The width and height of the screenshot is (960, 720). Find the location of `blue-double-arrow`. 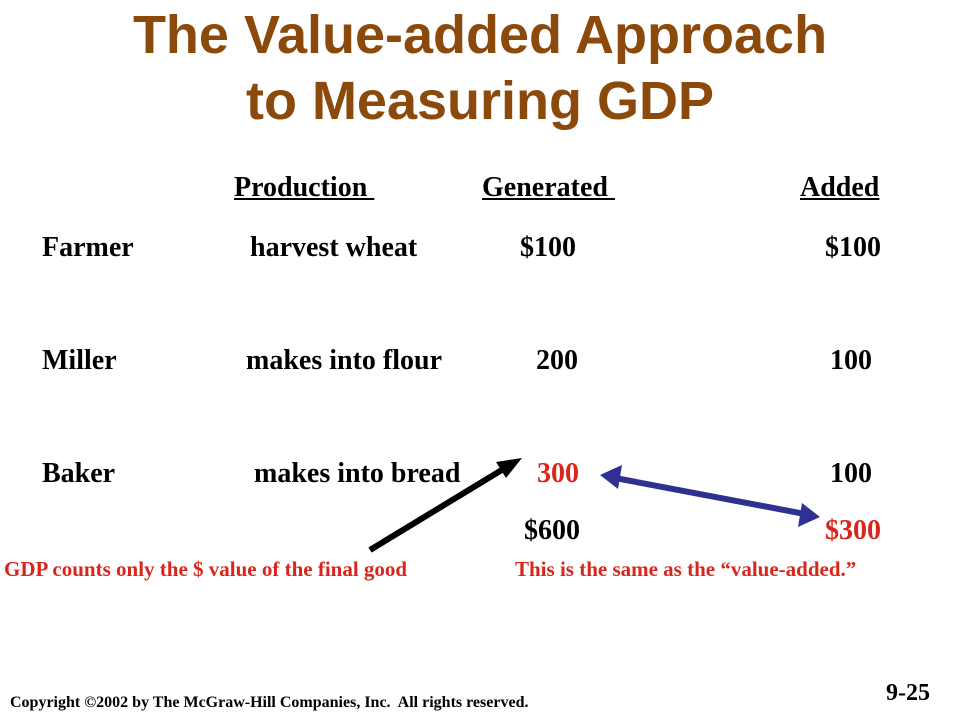

blue-double-arrow is located at coordinates (710, 496).